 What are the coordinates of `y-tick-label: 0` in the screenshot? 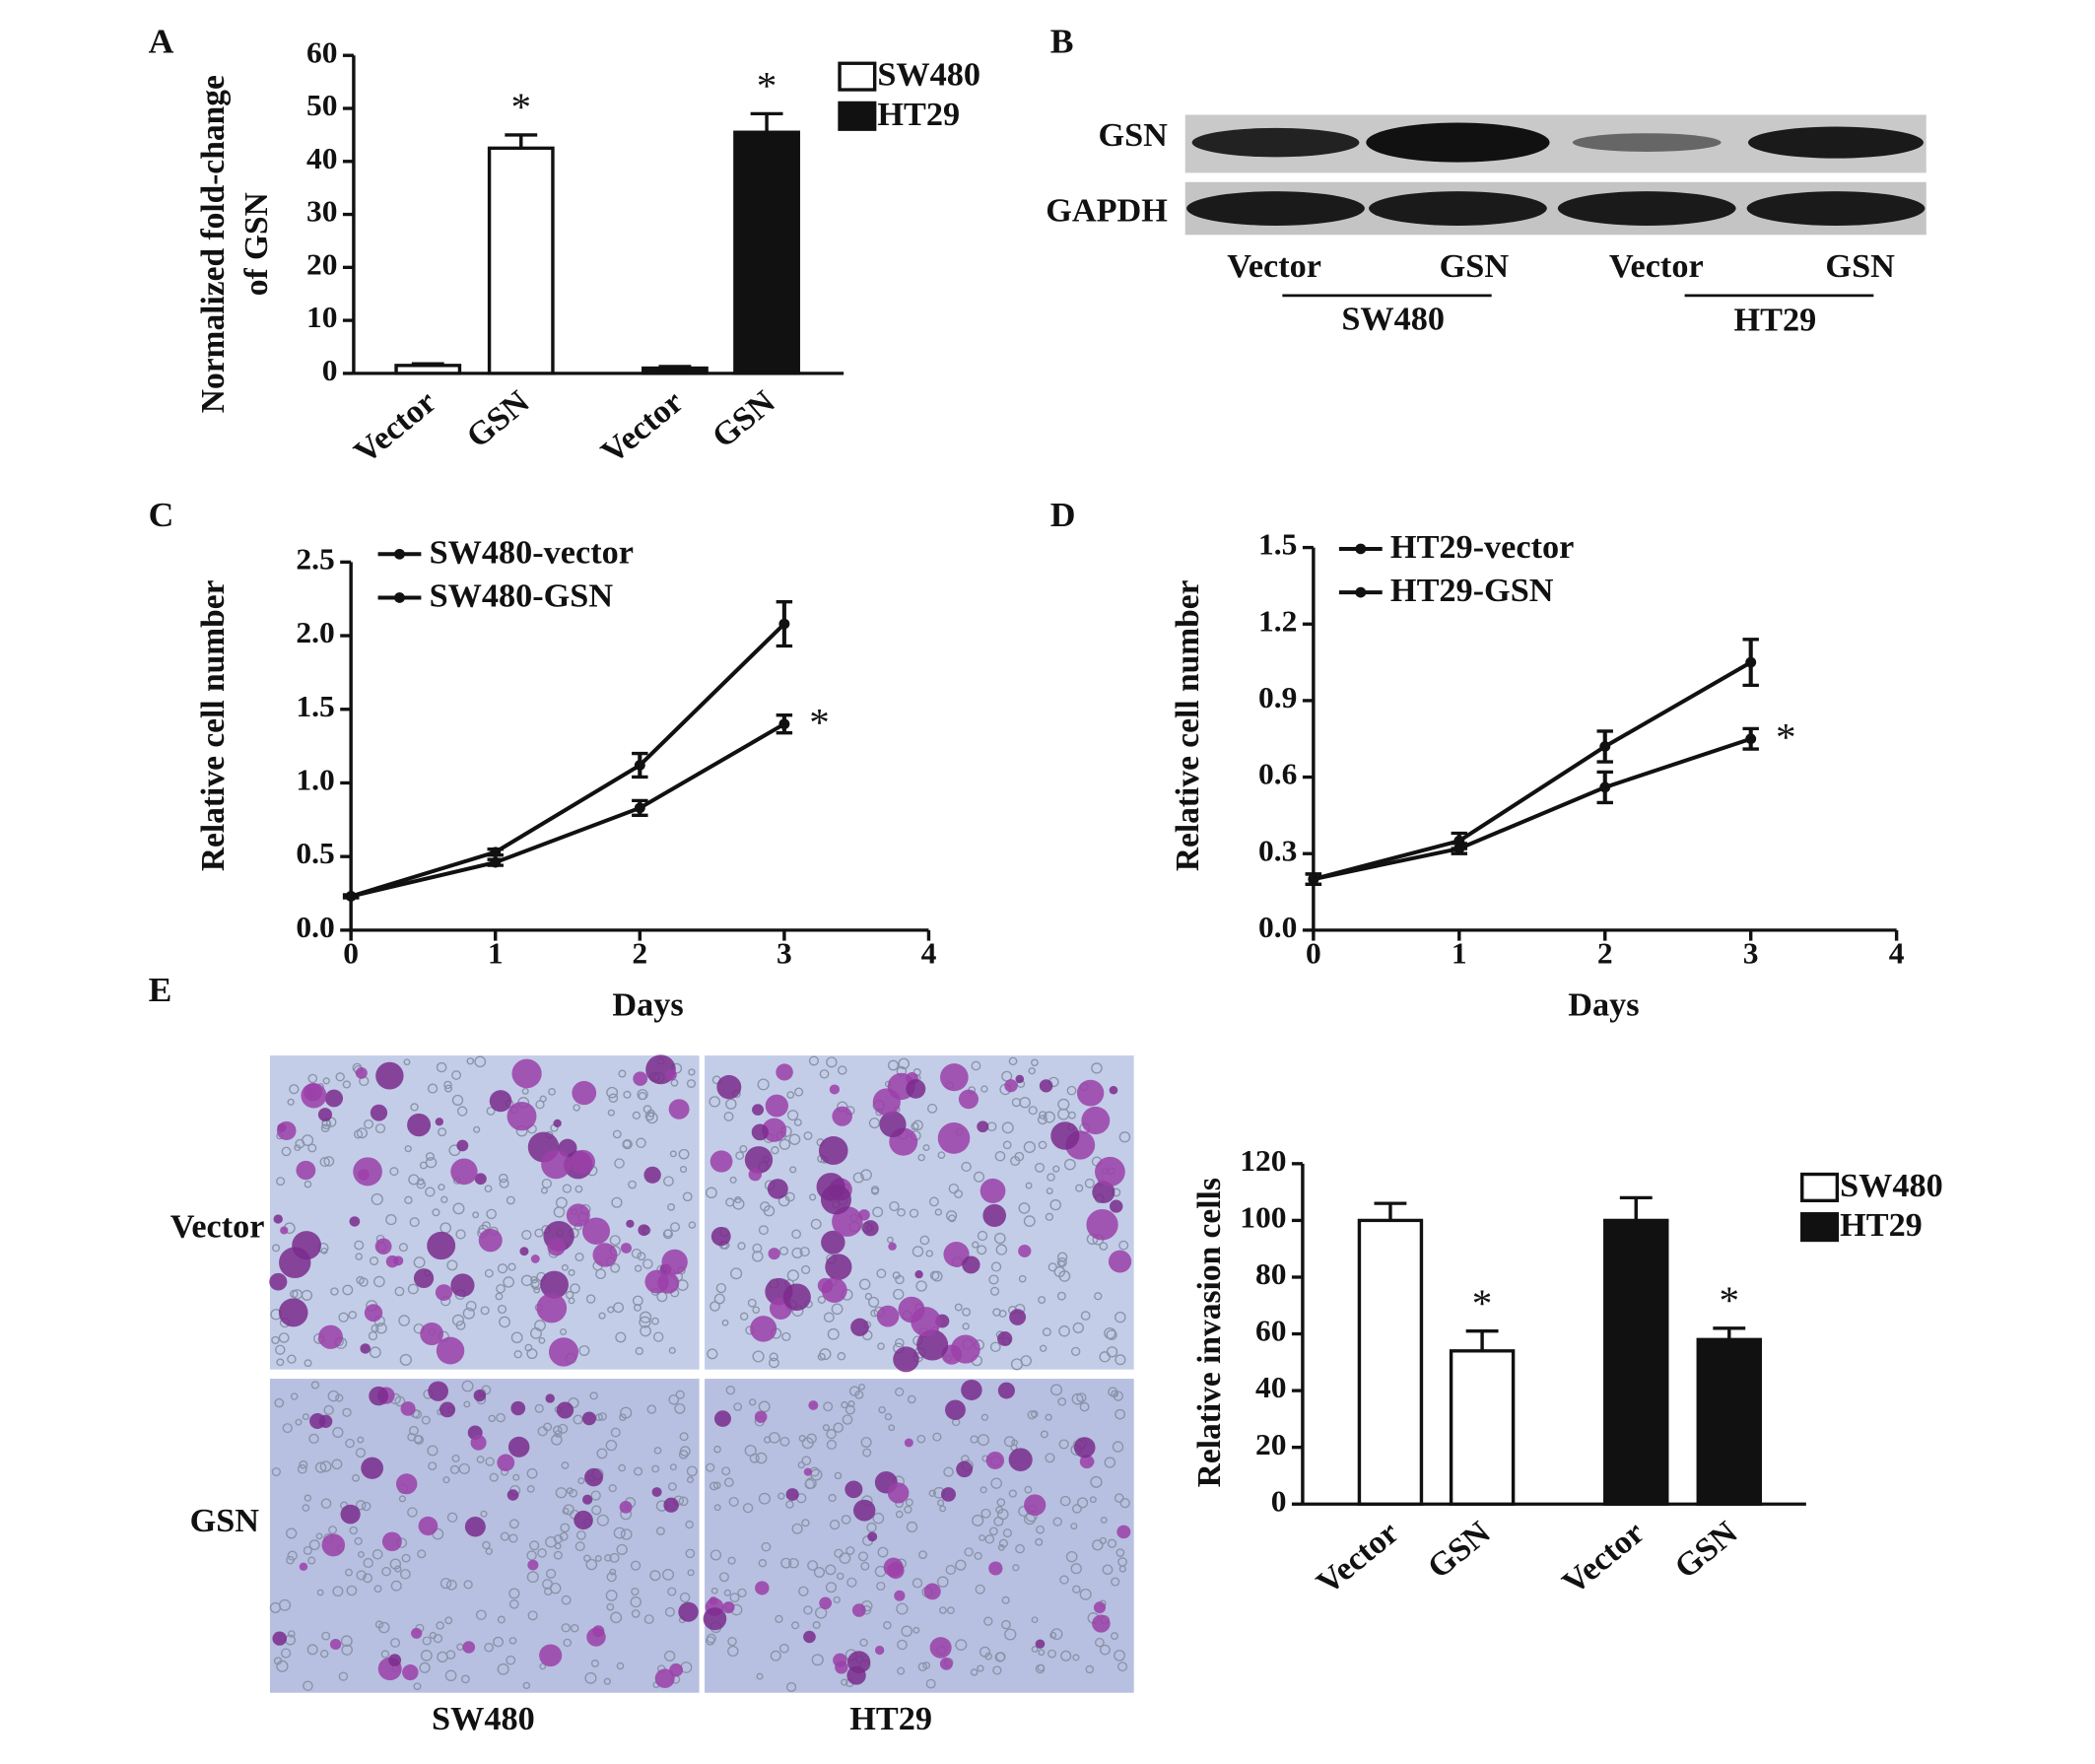 It's located at (1279, 1501).